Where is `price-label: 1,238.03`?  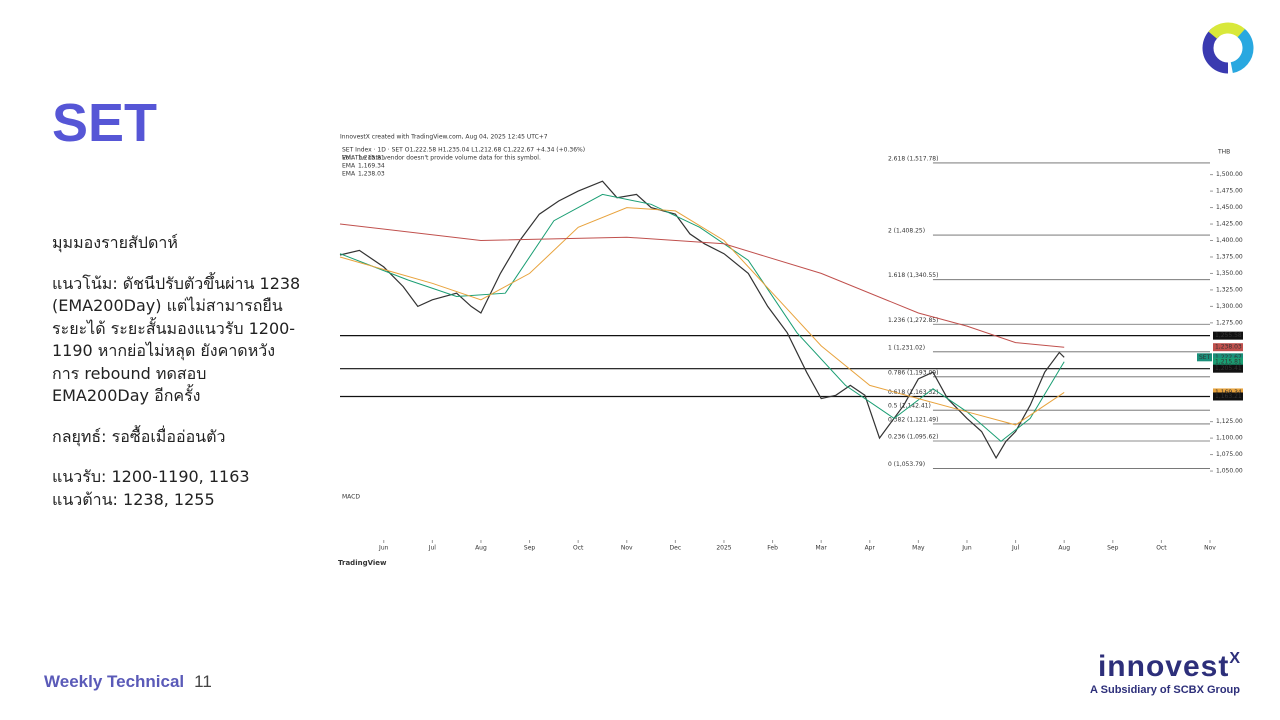 price-label: 1,238.03 is located at coordinates (1228, 347).